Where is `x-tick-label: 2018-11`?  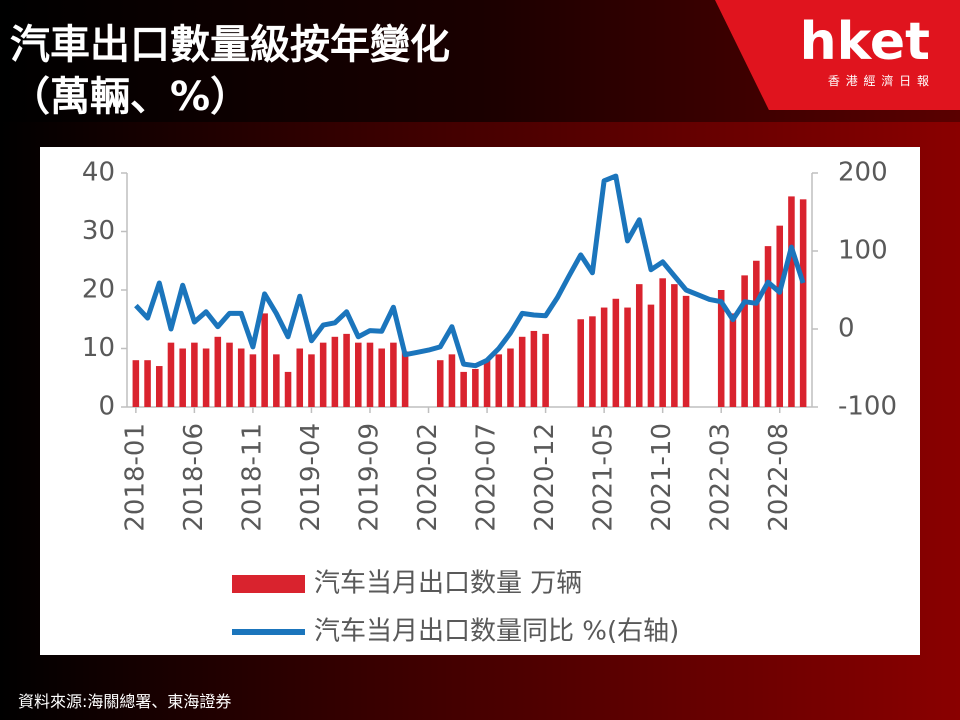
x-tick-label: 2018-11 is located at coordinates (252, 477).